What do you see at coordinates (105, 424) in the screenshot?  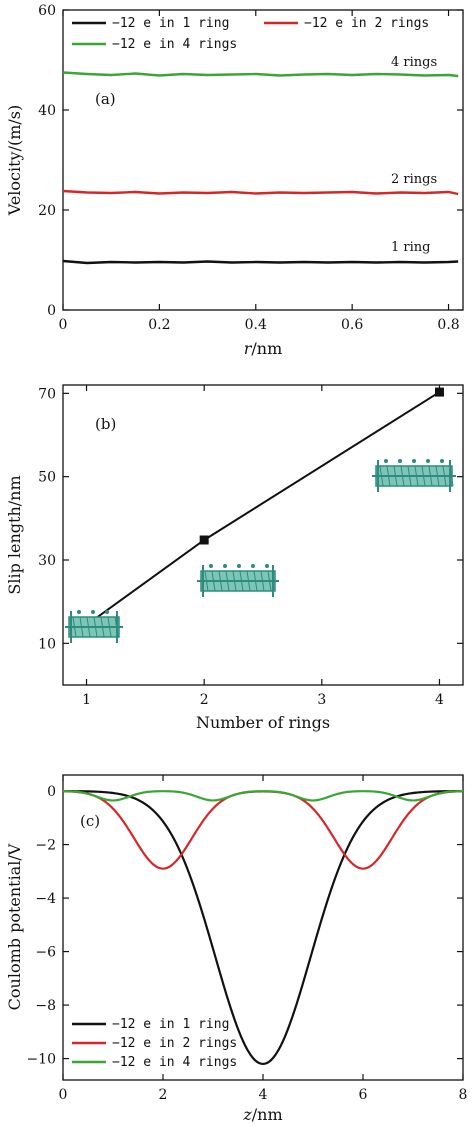 I see `panel-b-label: (b)` at bounding box center [105, 424].